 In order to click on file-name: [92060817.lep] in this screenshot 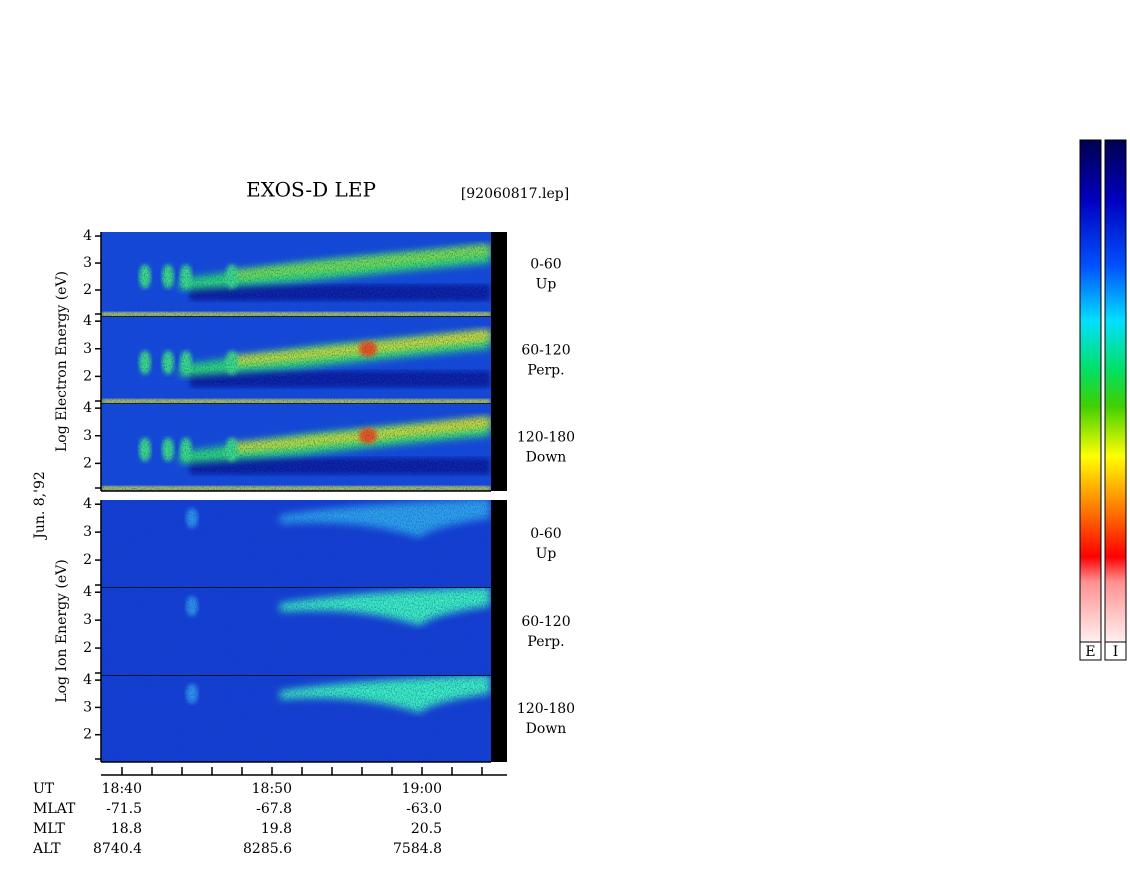, I will do `click(515, 194)`.